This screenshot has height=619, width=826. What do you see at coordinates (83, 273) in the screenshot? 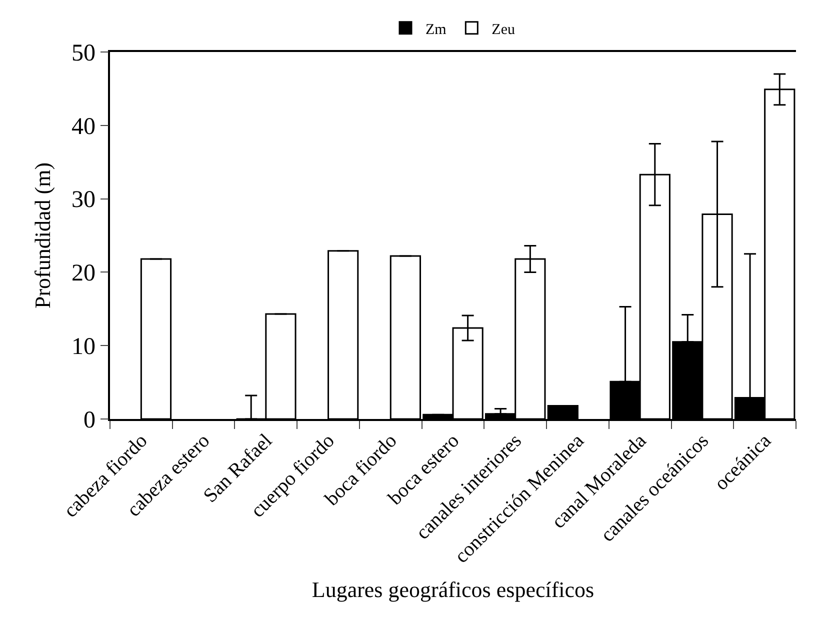
I see `y-tick-label: 20` at bounding box center [83, 273].